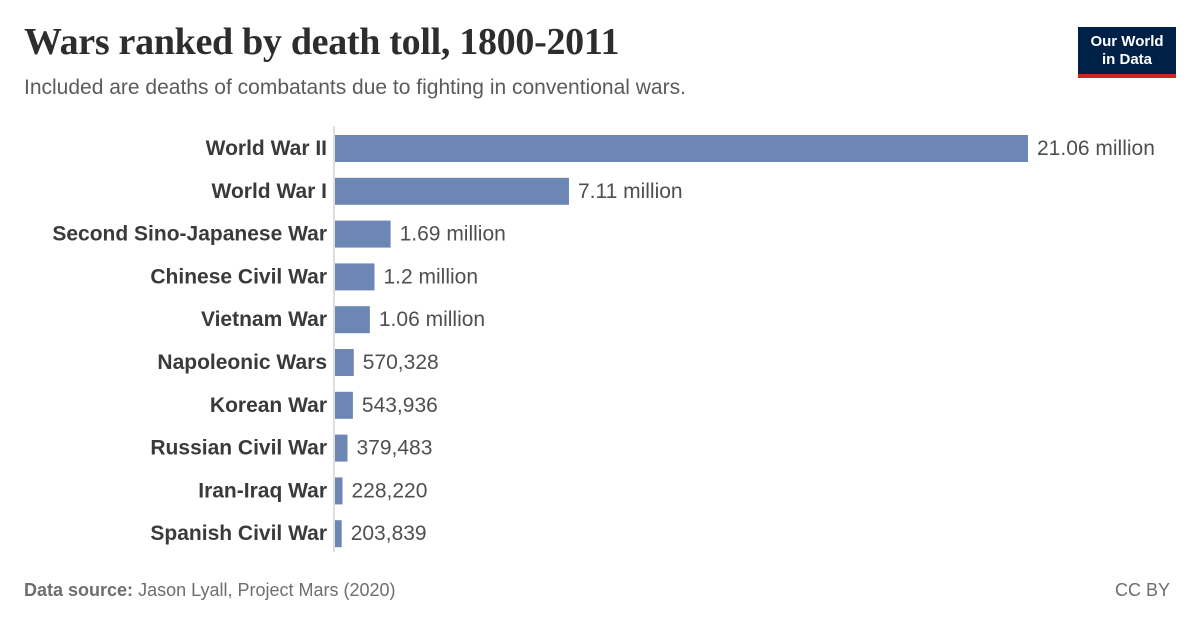 This screenshot has height=627, width=1200. What do you see at coordinates (264, 319) in the screenshot?
I see `category-label: Vietnam War` at bounding box center [264, 319].